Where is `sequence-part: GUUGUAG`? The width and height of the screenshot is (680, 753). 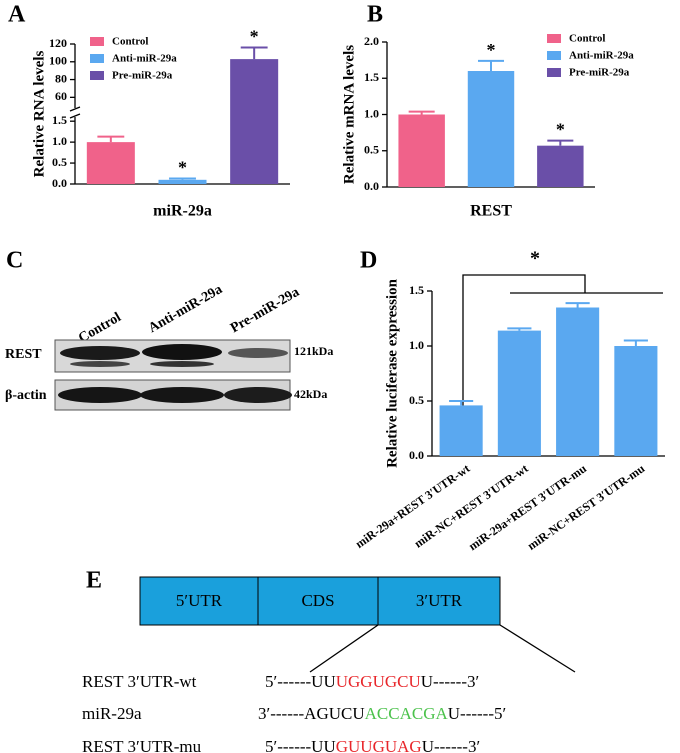
sequence-part: GUUGUAG is located at coordinates (379, 745).